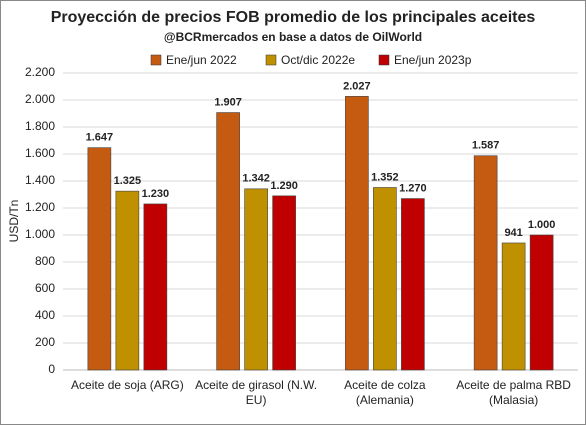  I want to click on y-tick-label: 1.400, so click(40, 180).